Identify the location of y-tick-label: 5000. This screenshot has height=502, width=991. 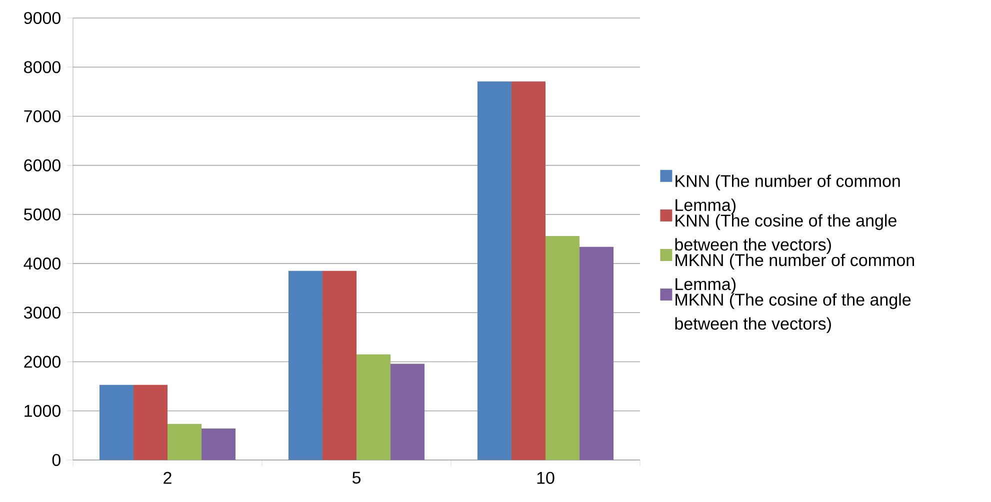
(42, 214).